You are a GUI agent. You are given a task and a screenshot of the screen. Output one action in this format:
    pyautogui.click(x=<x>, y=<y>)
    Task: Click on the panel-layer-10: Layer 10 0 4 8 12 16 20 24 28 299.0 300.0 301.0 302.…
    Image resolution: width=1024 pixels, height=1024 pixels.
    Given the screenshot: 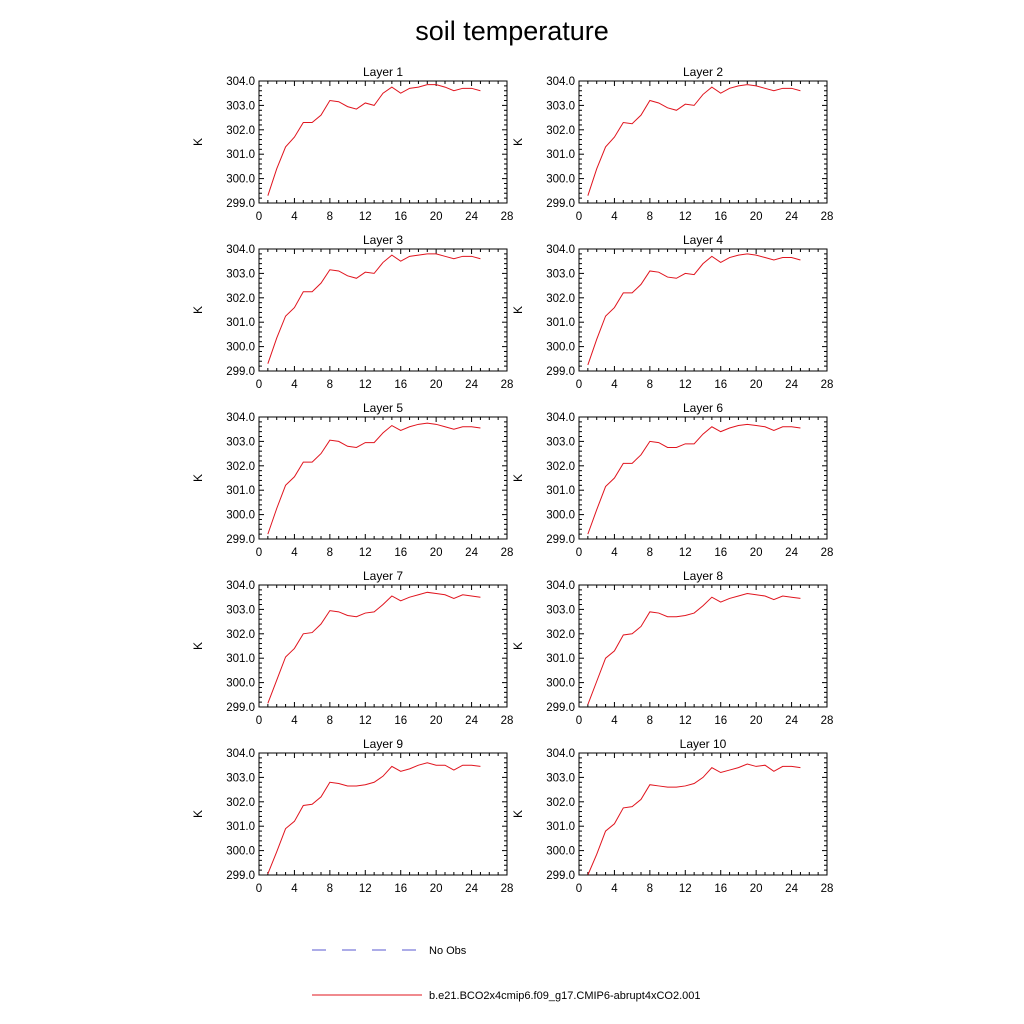 What is the action you would take?
    pyautogui.click(x=672, y=816)
    